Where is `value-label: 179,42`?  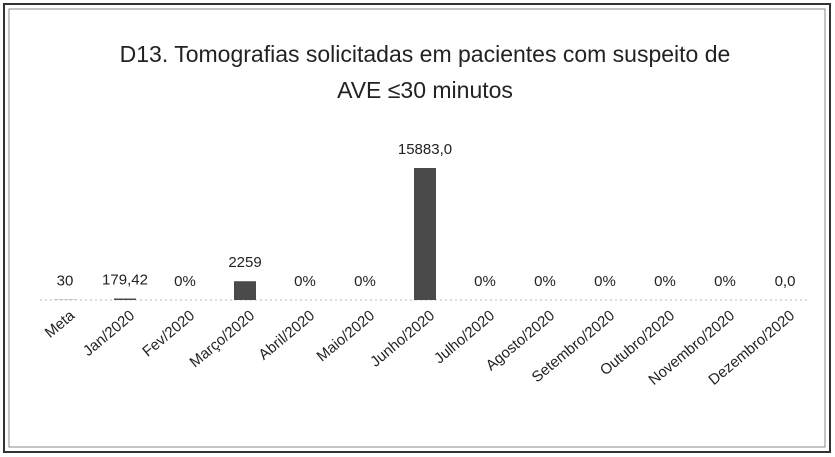 value-label: 179,42 is located at coordinates (125, 279).